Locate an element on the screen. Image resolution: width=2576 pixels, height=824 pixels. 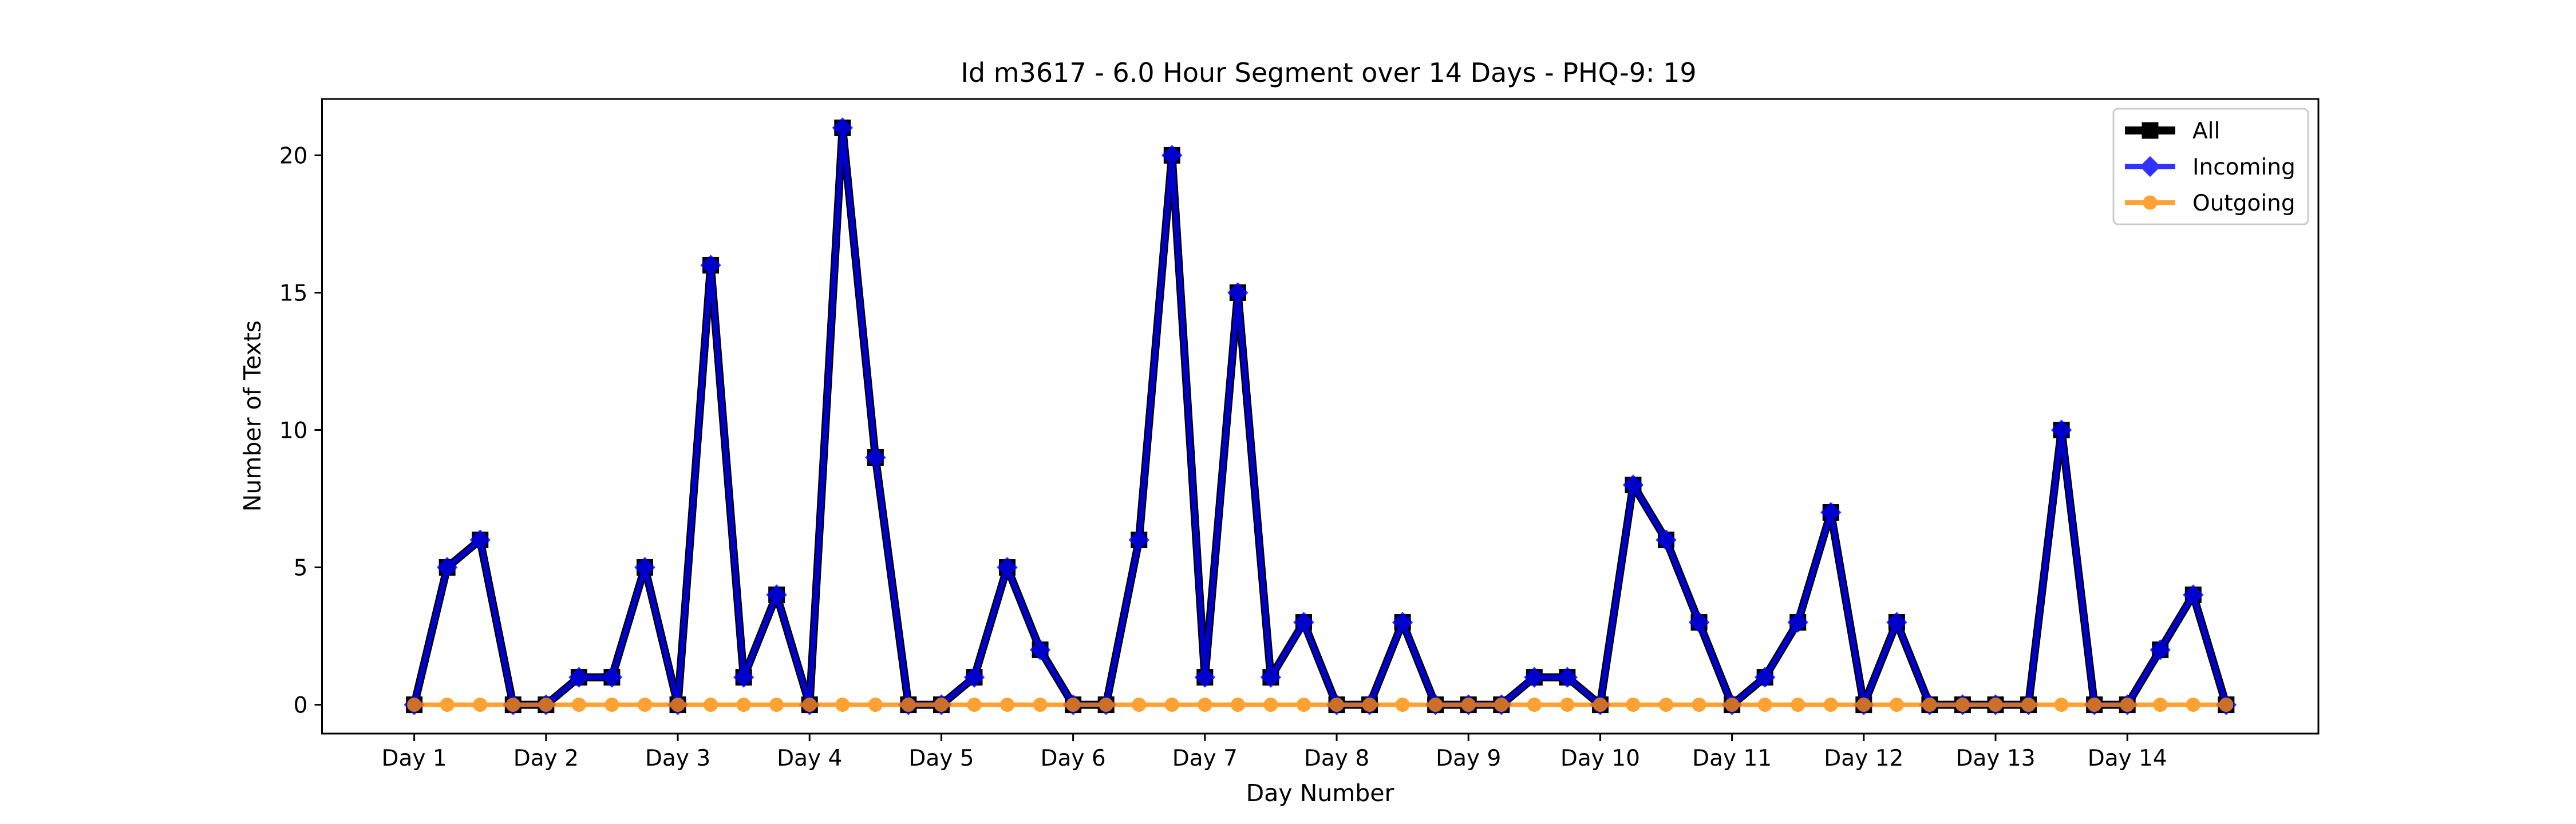
x-tick-label: Day 10 is located at coordinates (1600, 758).